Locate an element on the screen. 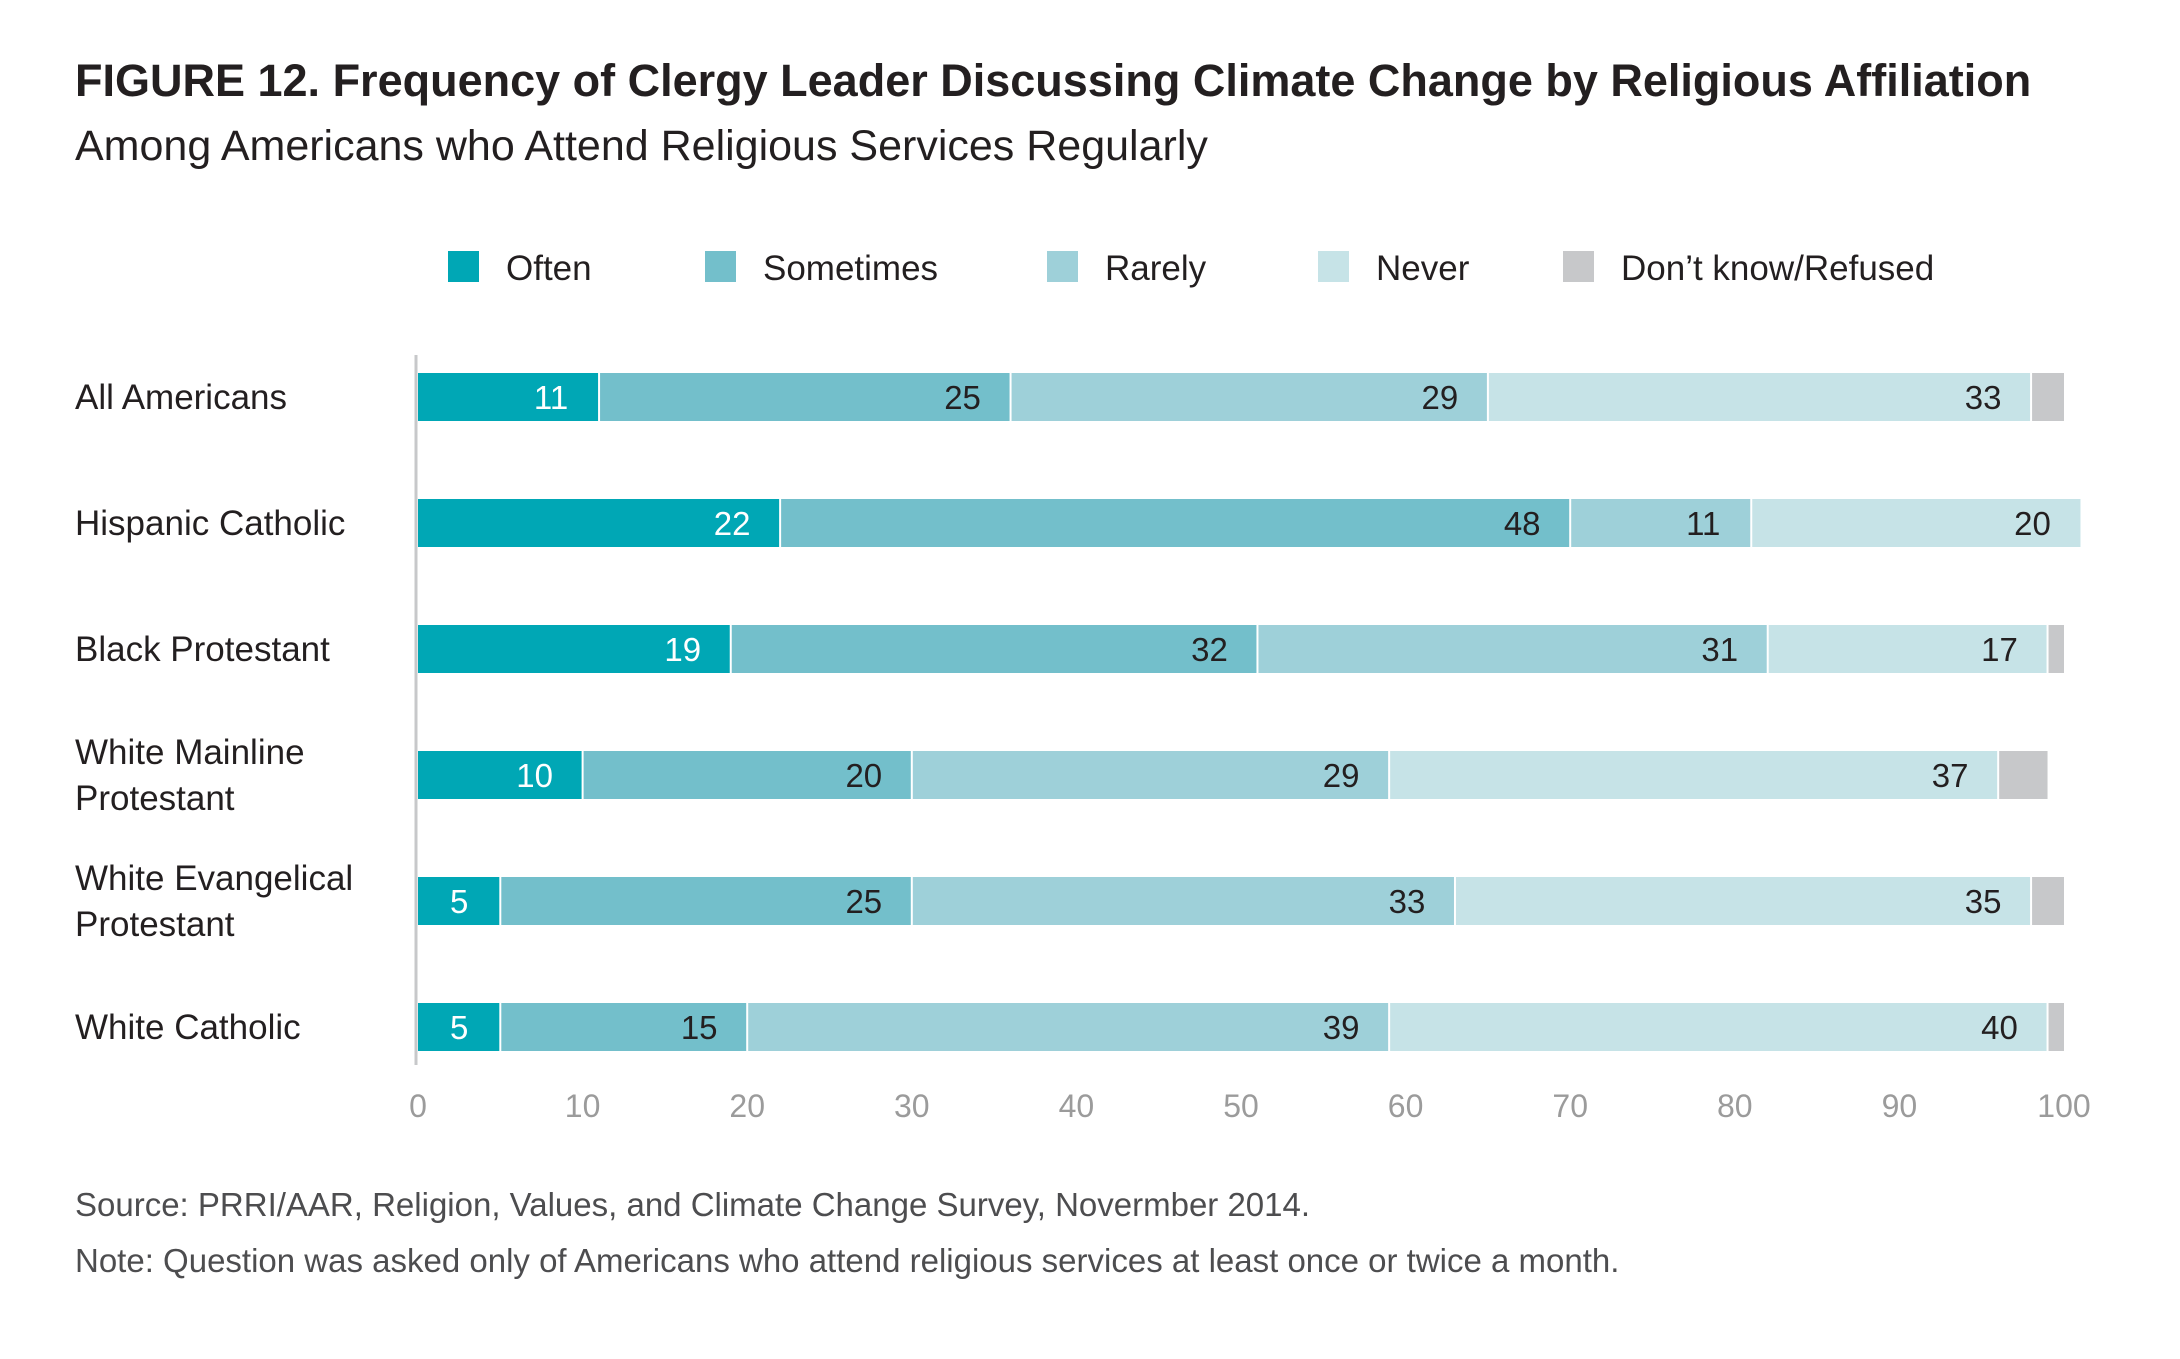 This screenshot has width=2180, height=1359. data-label: 40 is located at coordinates (1999, 1027).